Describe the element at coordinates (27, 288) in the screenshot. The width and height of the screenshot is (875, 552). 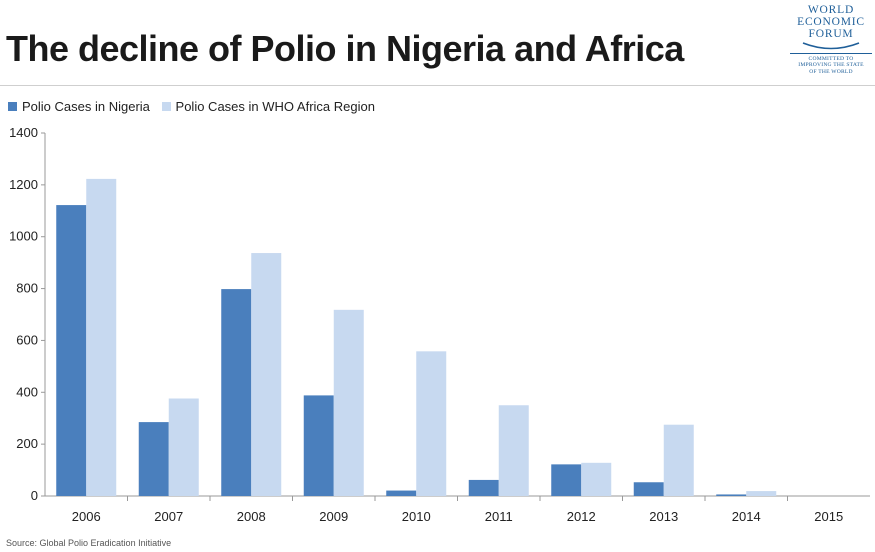
I see `y-tick-label: 800` at that location.